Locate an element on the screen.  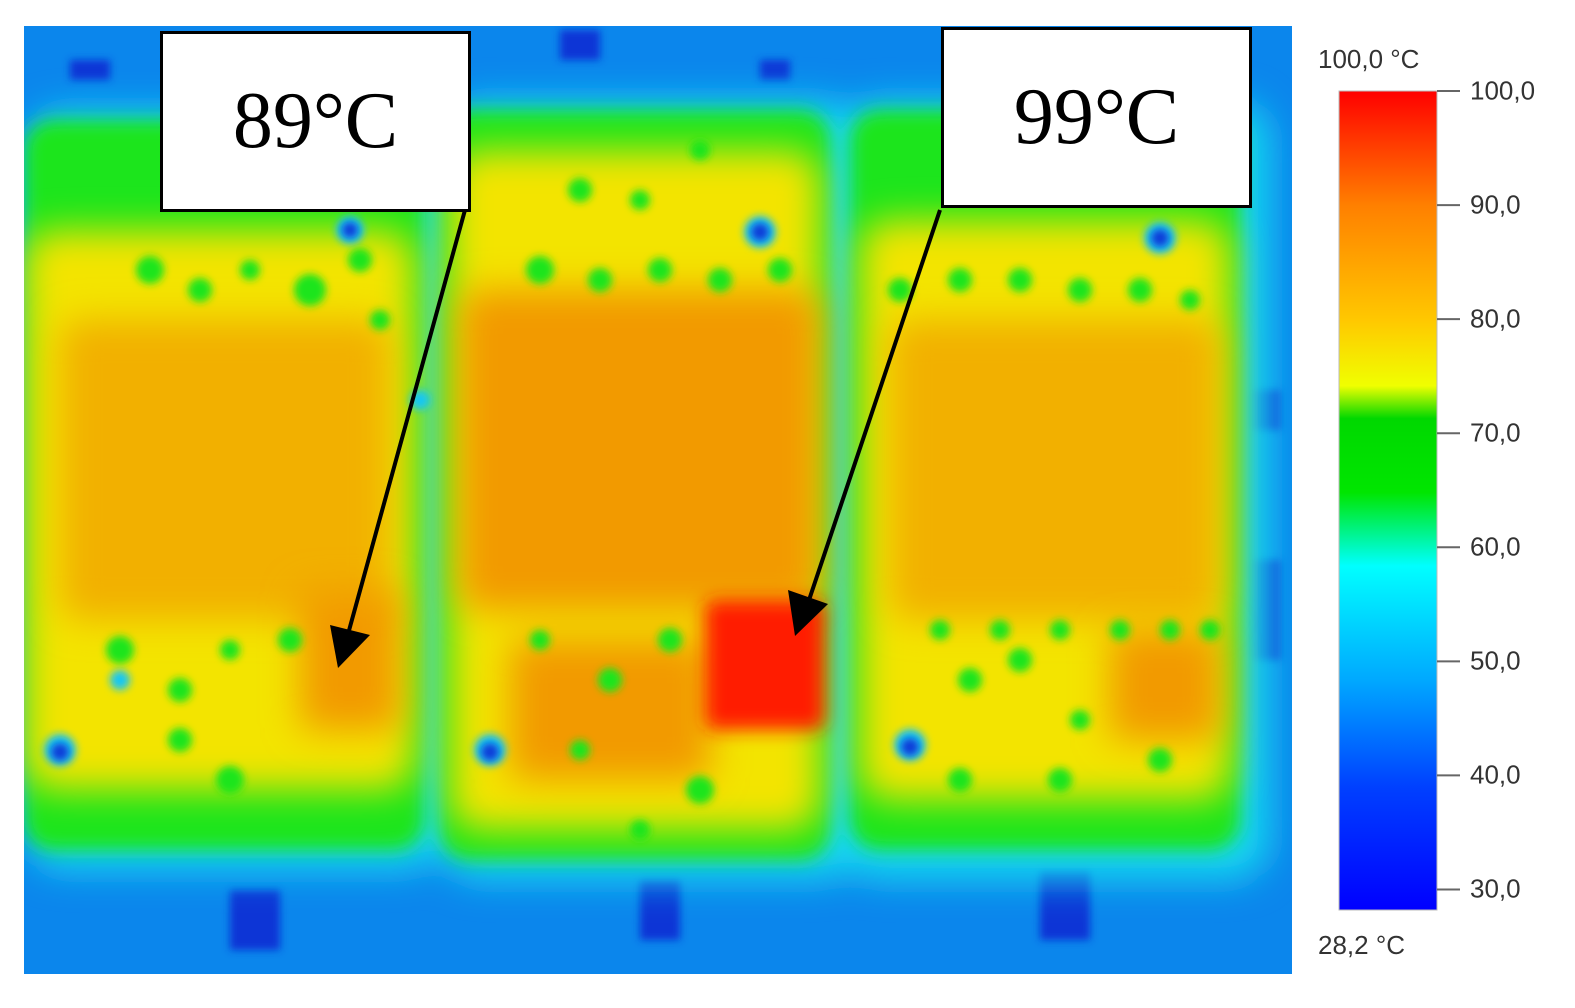
callout-right-label: 99°C is located at coordinates (1096, 117).